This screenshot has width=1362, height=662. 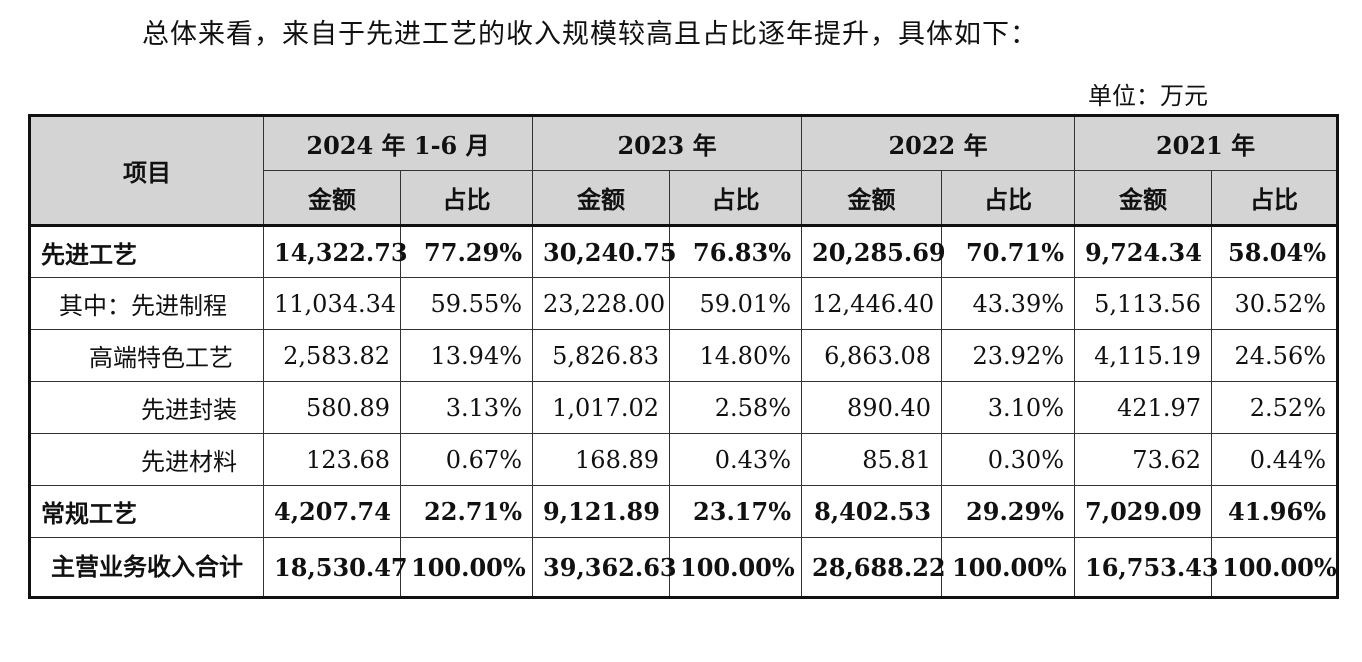 What do you see at coordinates (466, 407) in the screenshot?
I see `cell-ratio: 3.13%` at bounding box center [466, 407].